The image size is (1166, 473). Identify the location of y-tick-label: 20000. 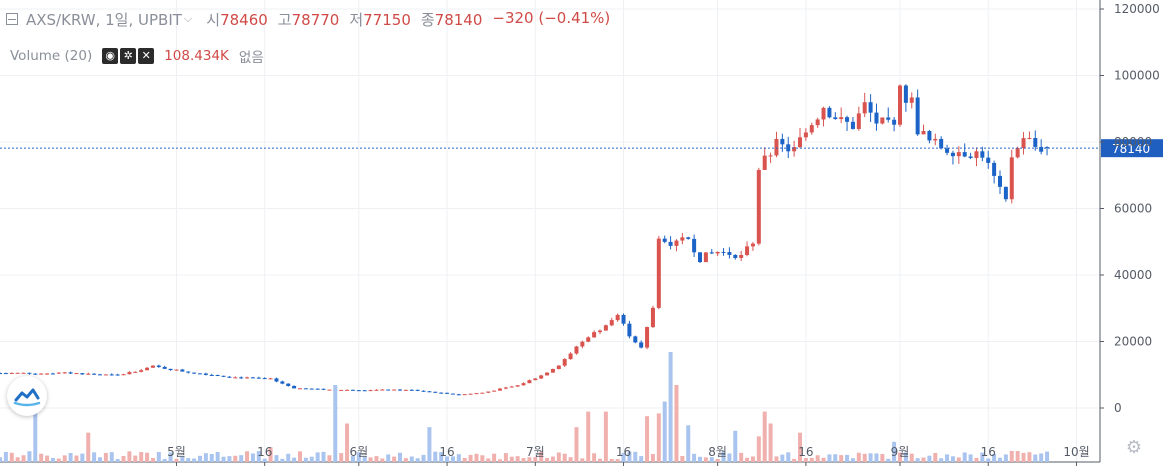
(1133, 342).